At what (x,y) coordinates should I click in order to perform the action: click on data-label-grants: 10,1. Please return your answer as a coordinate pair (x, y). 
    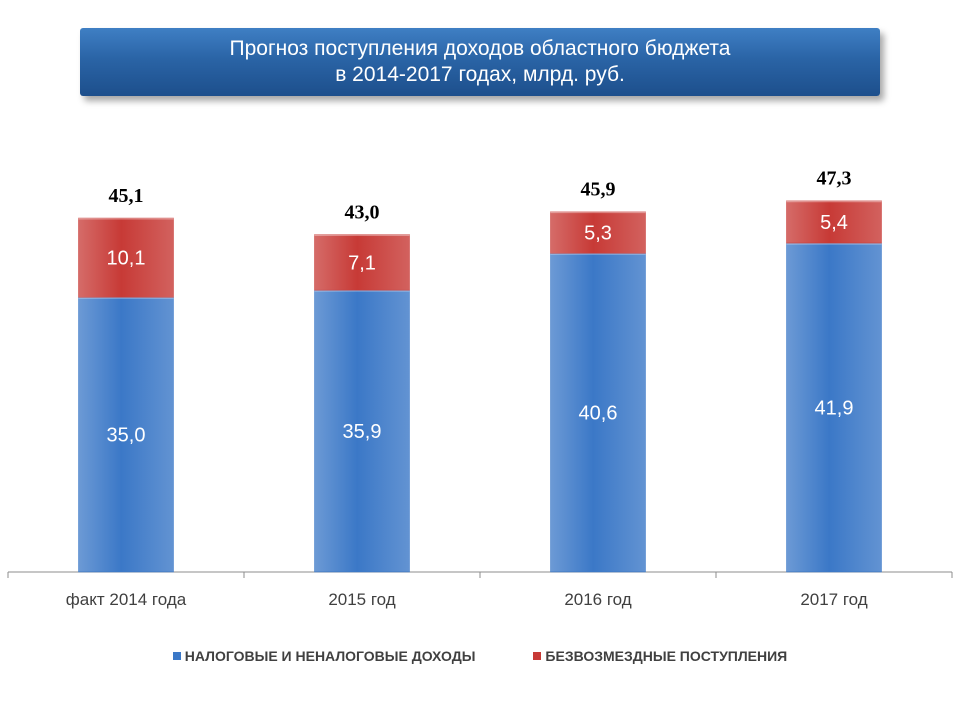
    Looking at the image, I should click on (126, 259).